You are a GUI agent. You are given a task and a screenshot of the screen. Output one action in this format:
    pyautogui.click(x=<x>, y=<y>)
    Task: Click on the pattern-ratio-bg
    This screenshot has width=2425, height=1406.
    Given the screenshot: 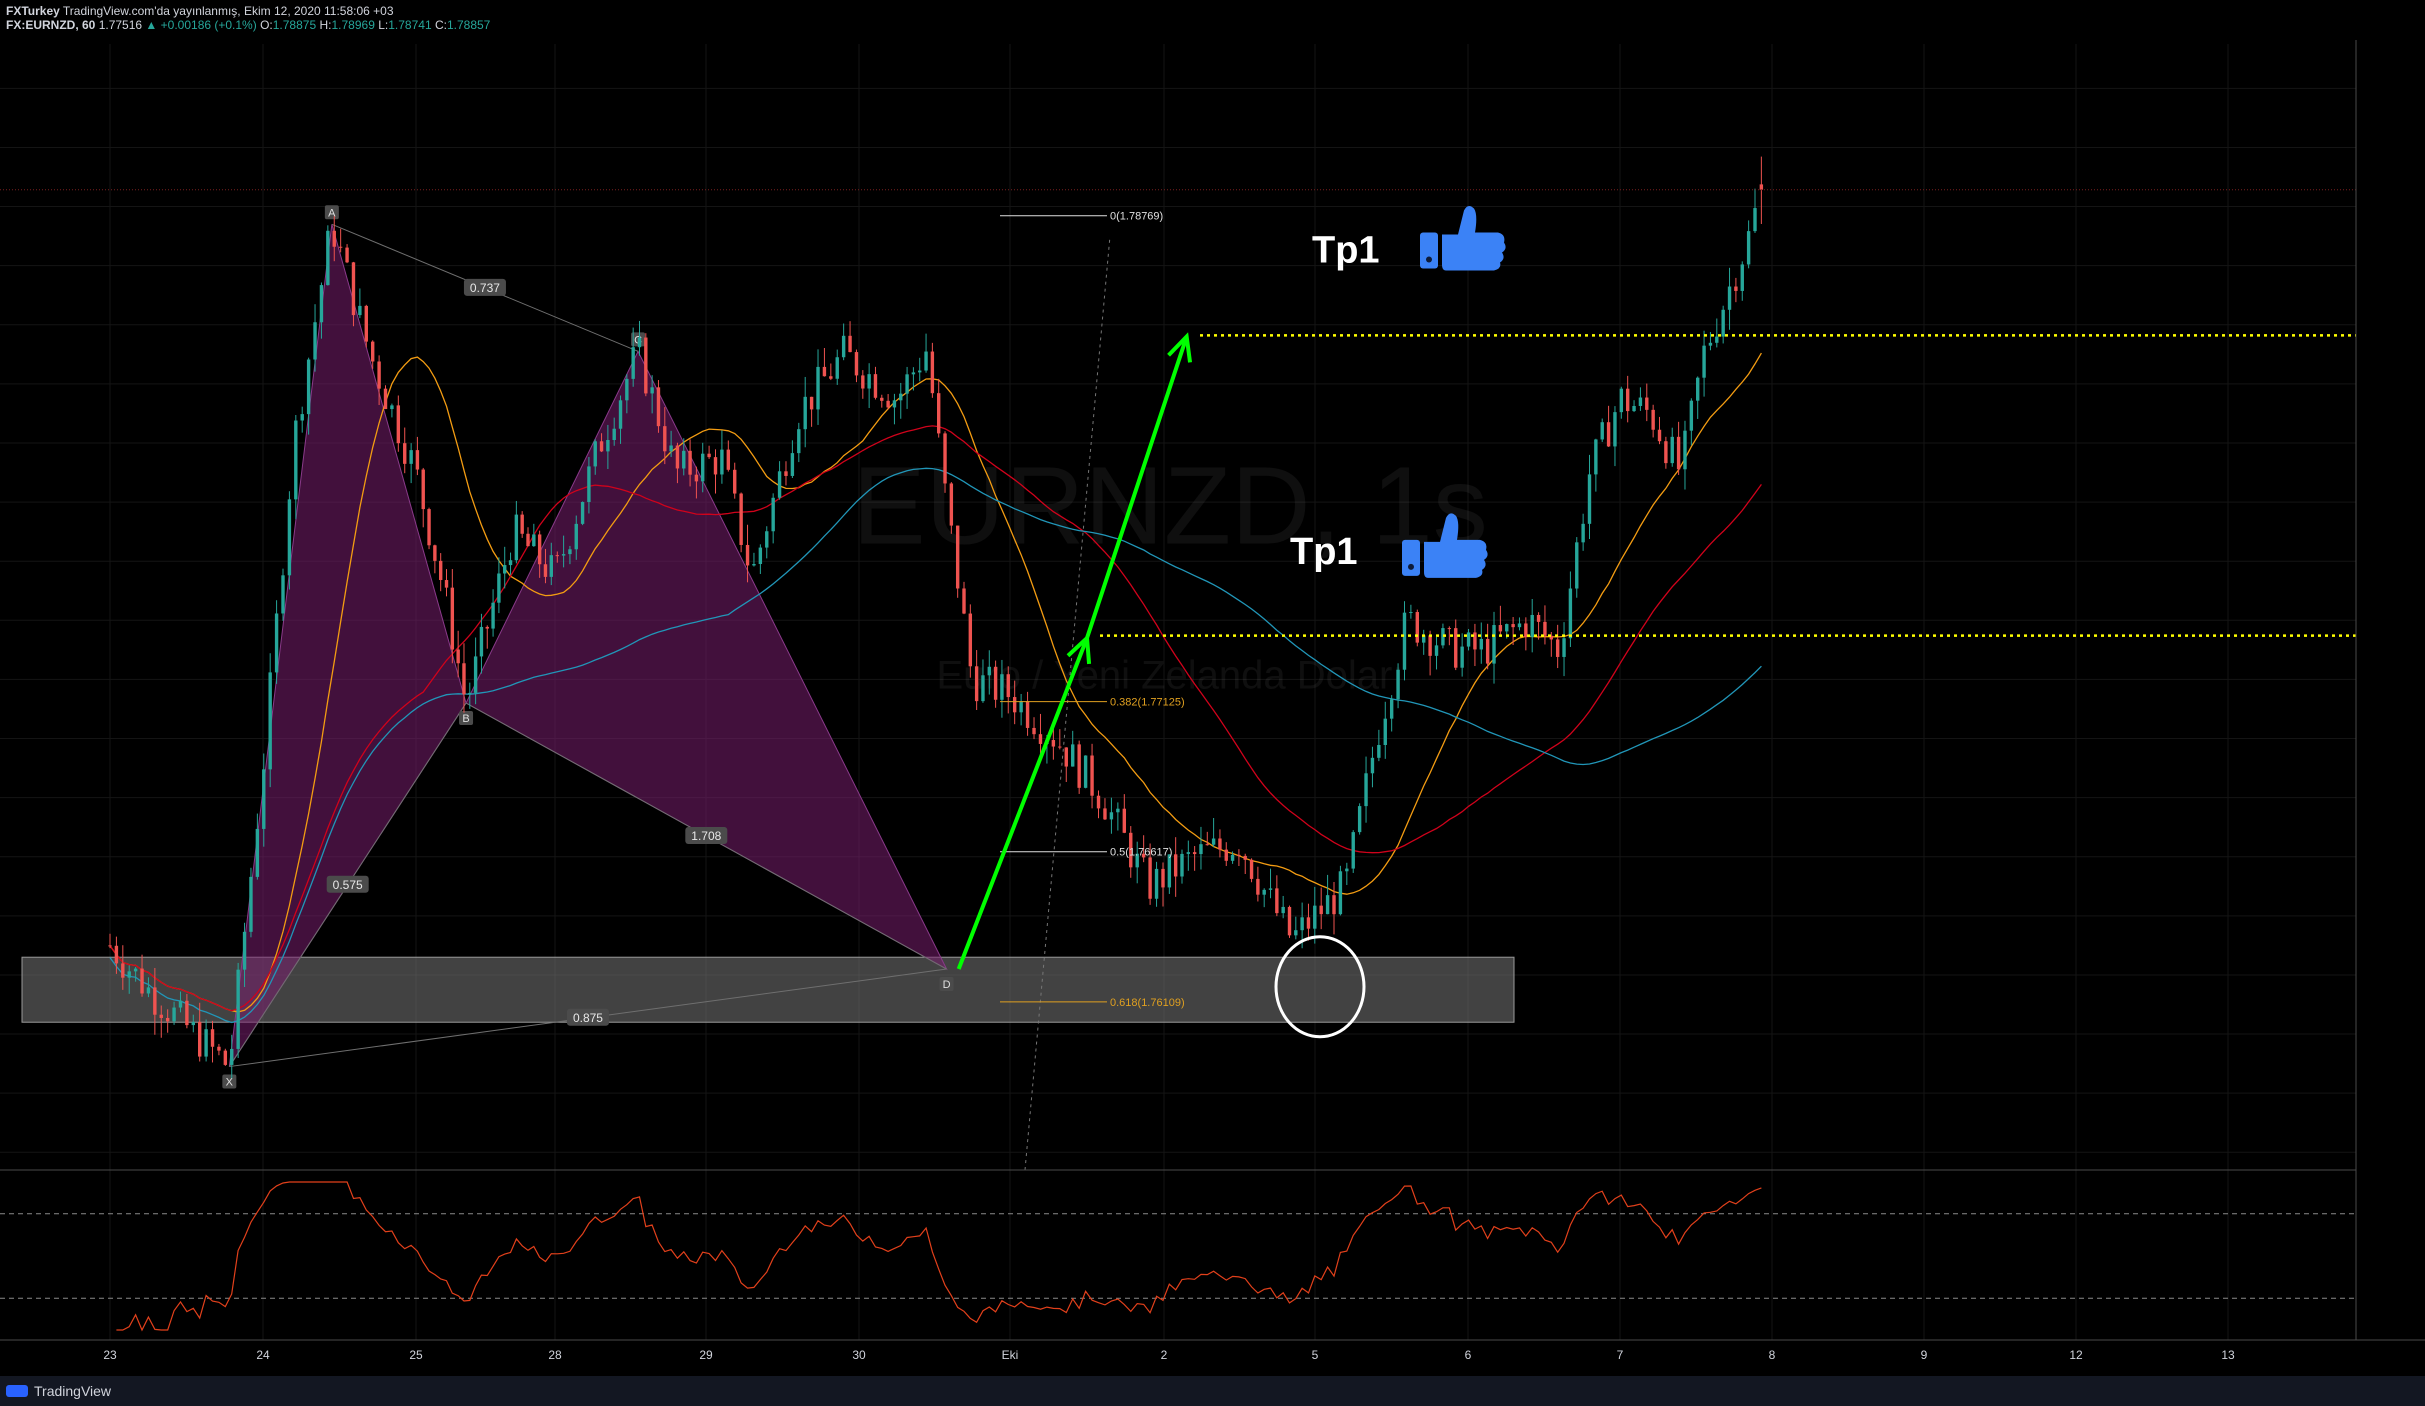 What is the action you would take?
    pyautogui.click(x=484, y=287)
    